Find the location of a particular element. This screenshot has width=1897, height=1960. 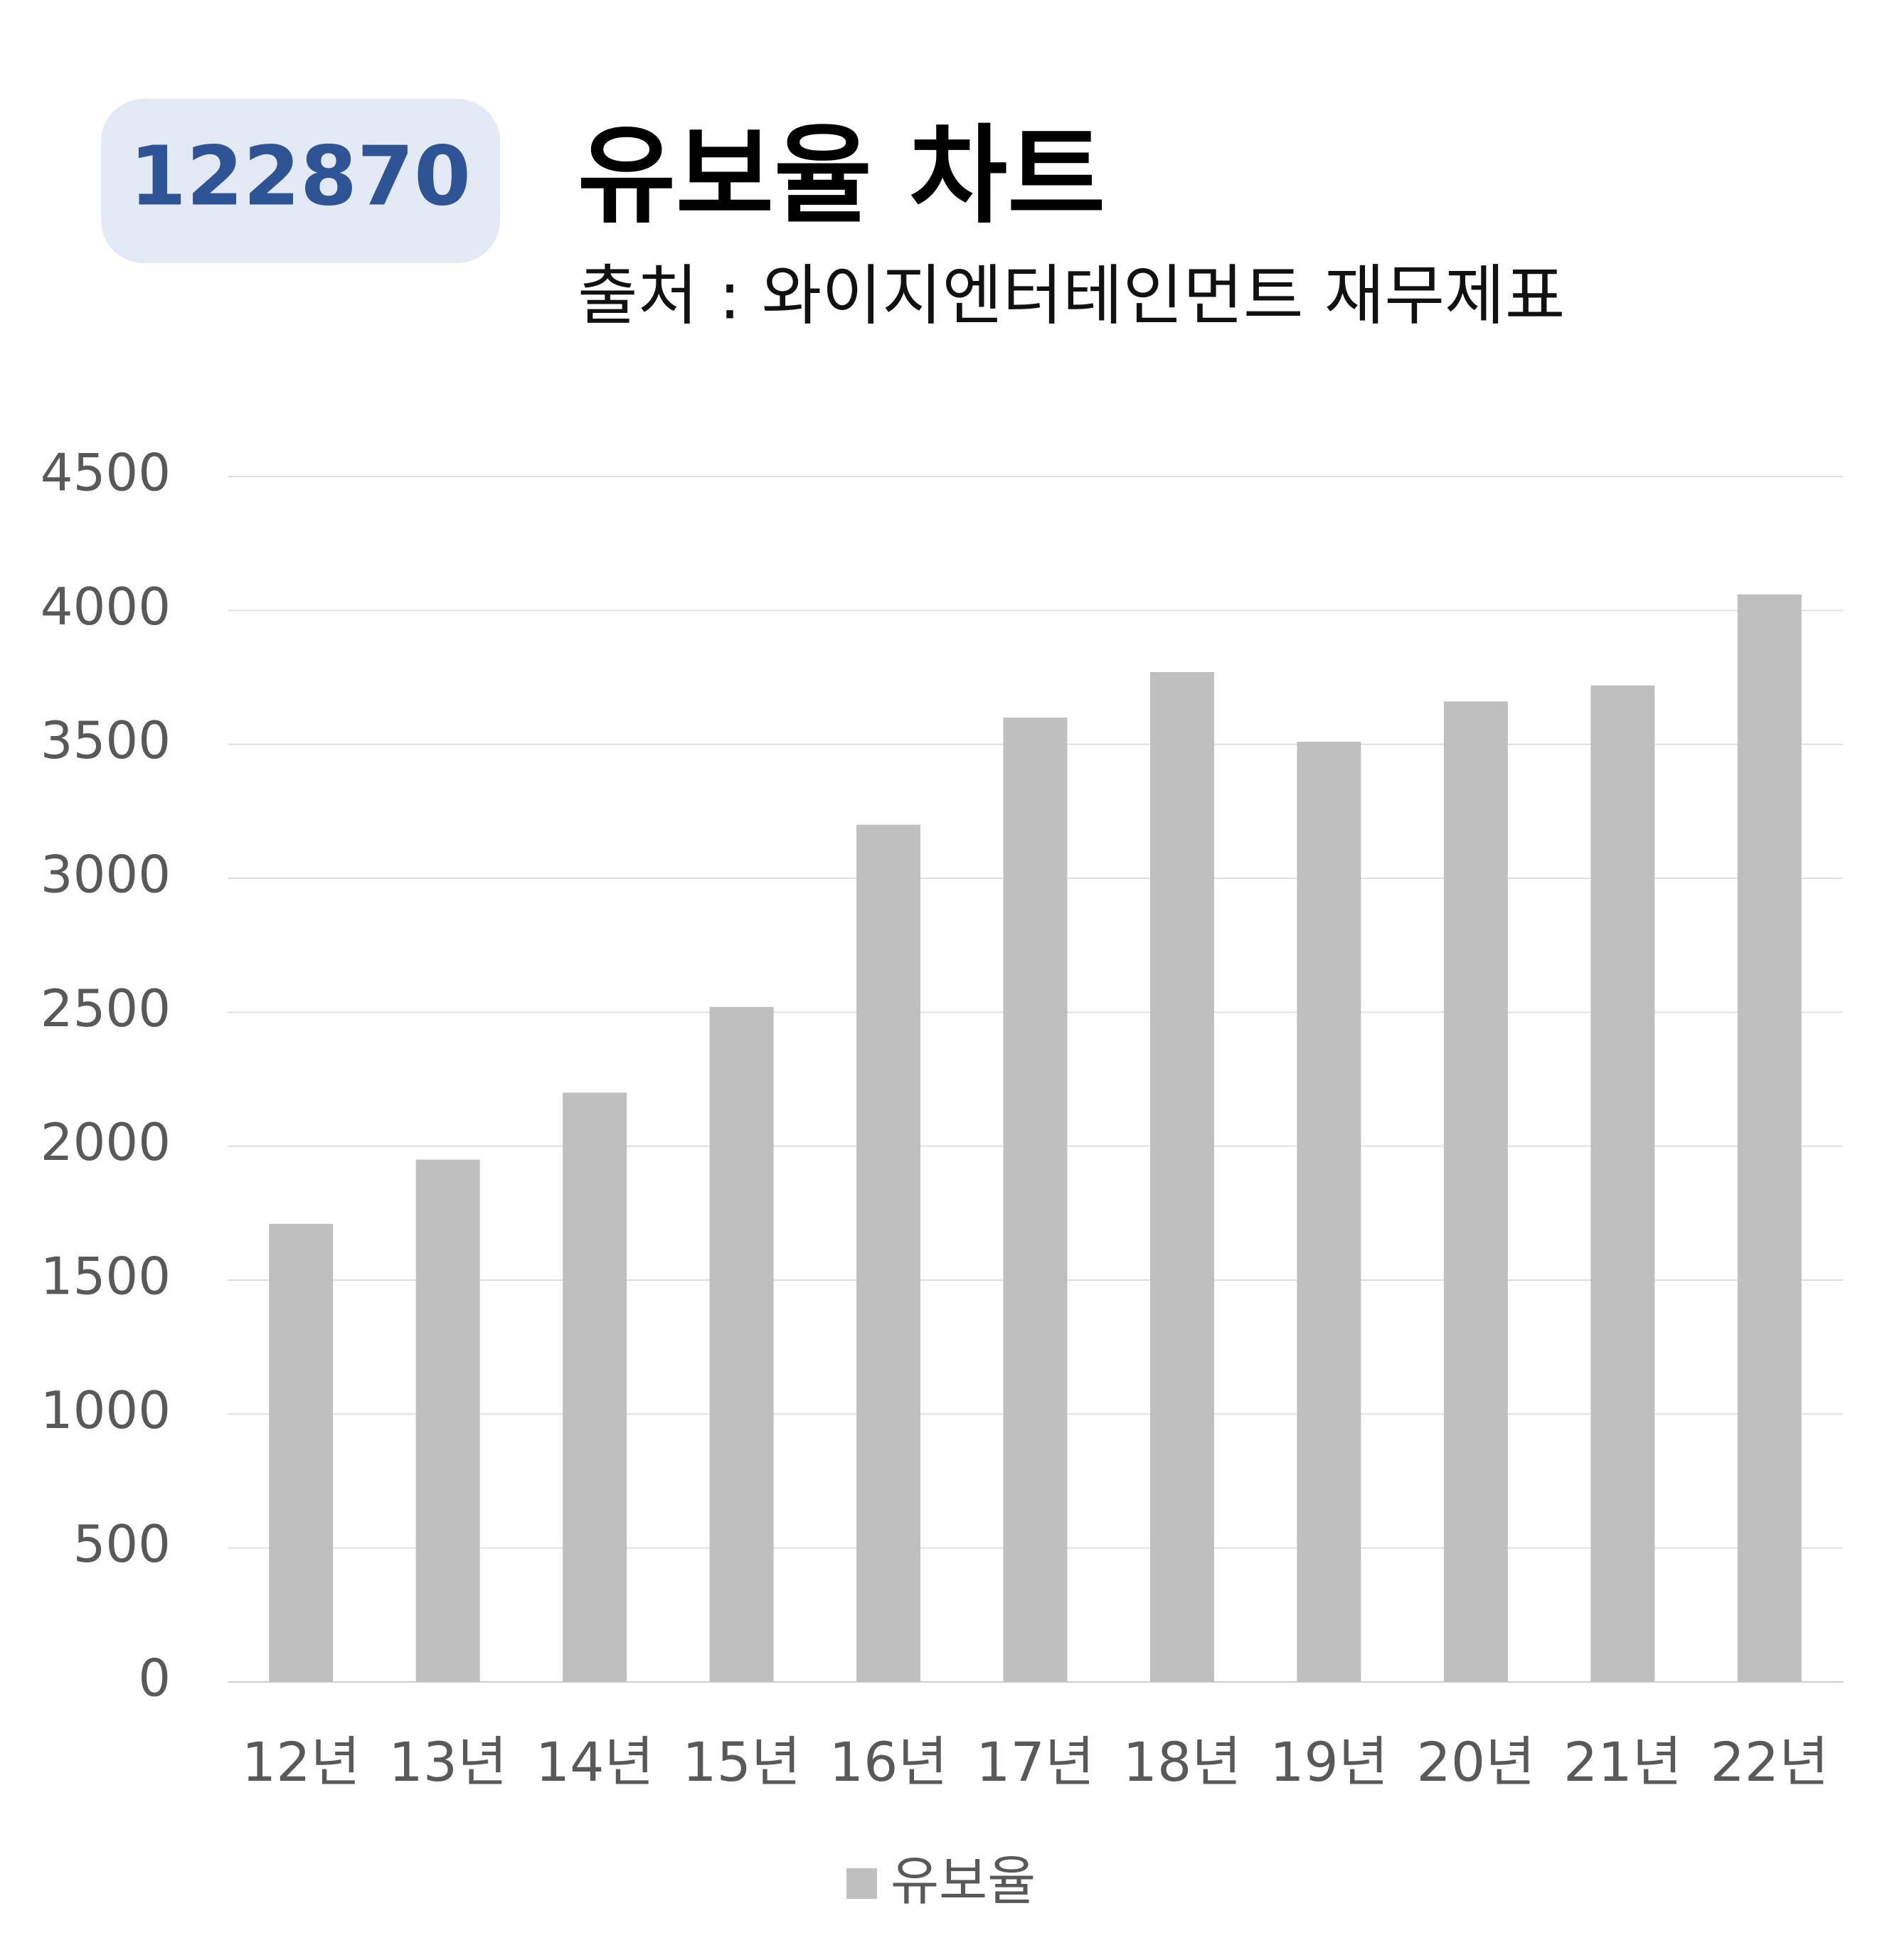

y-tick-label: 1000 is located at coordinates (106, 1410).